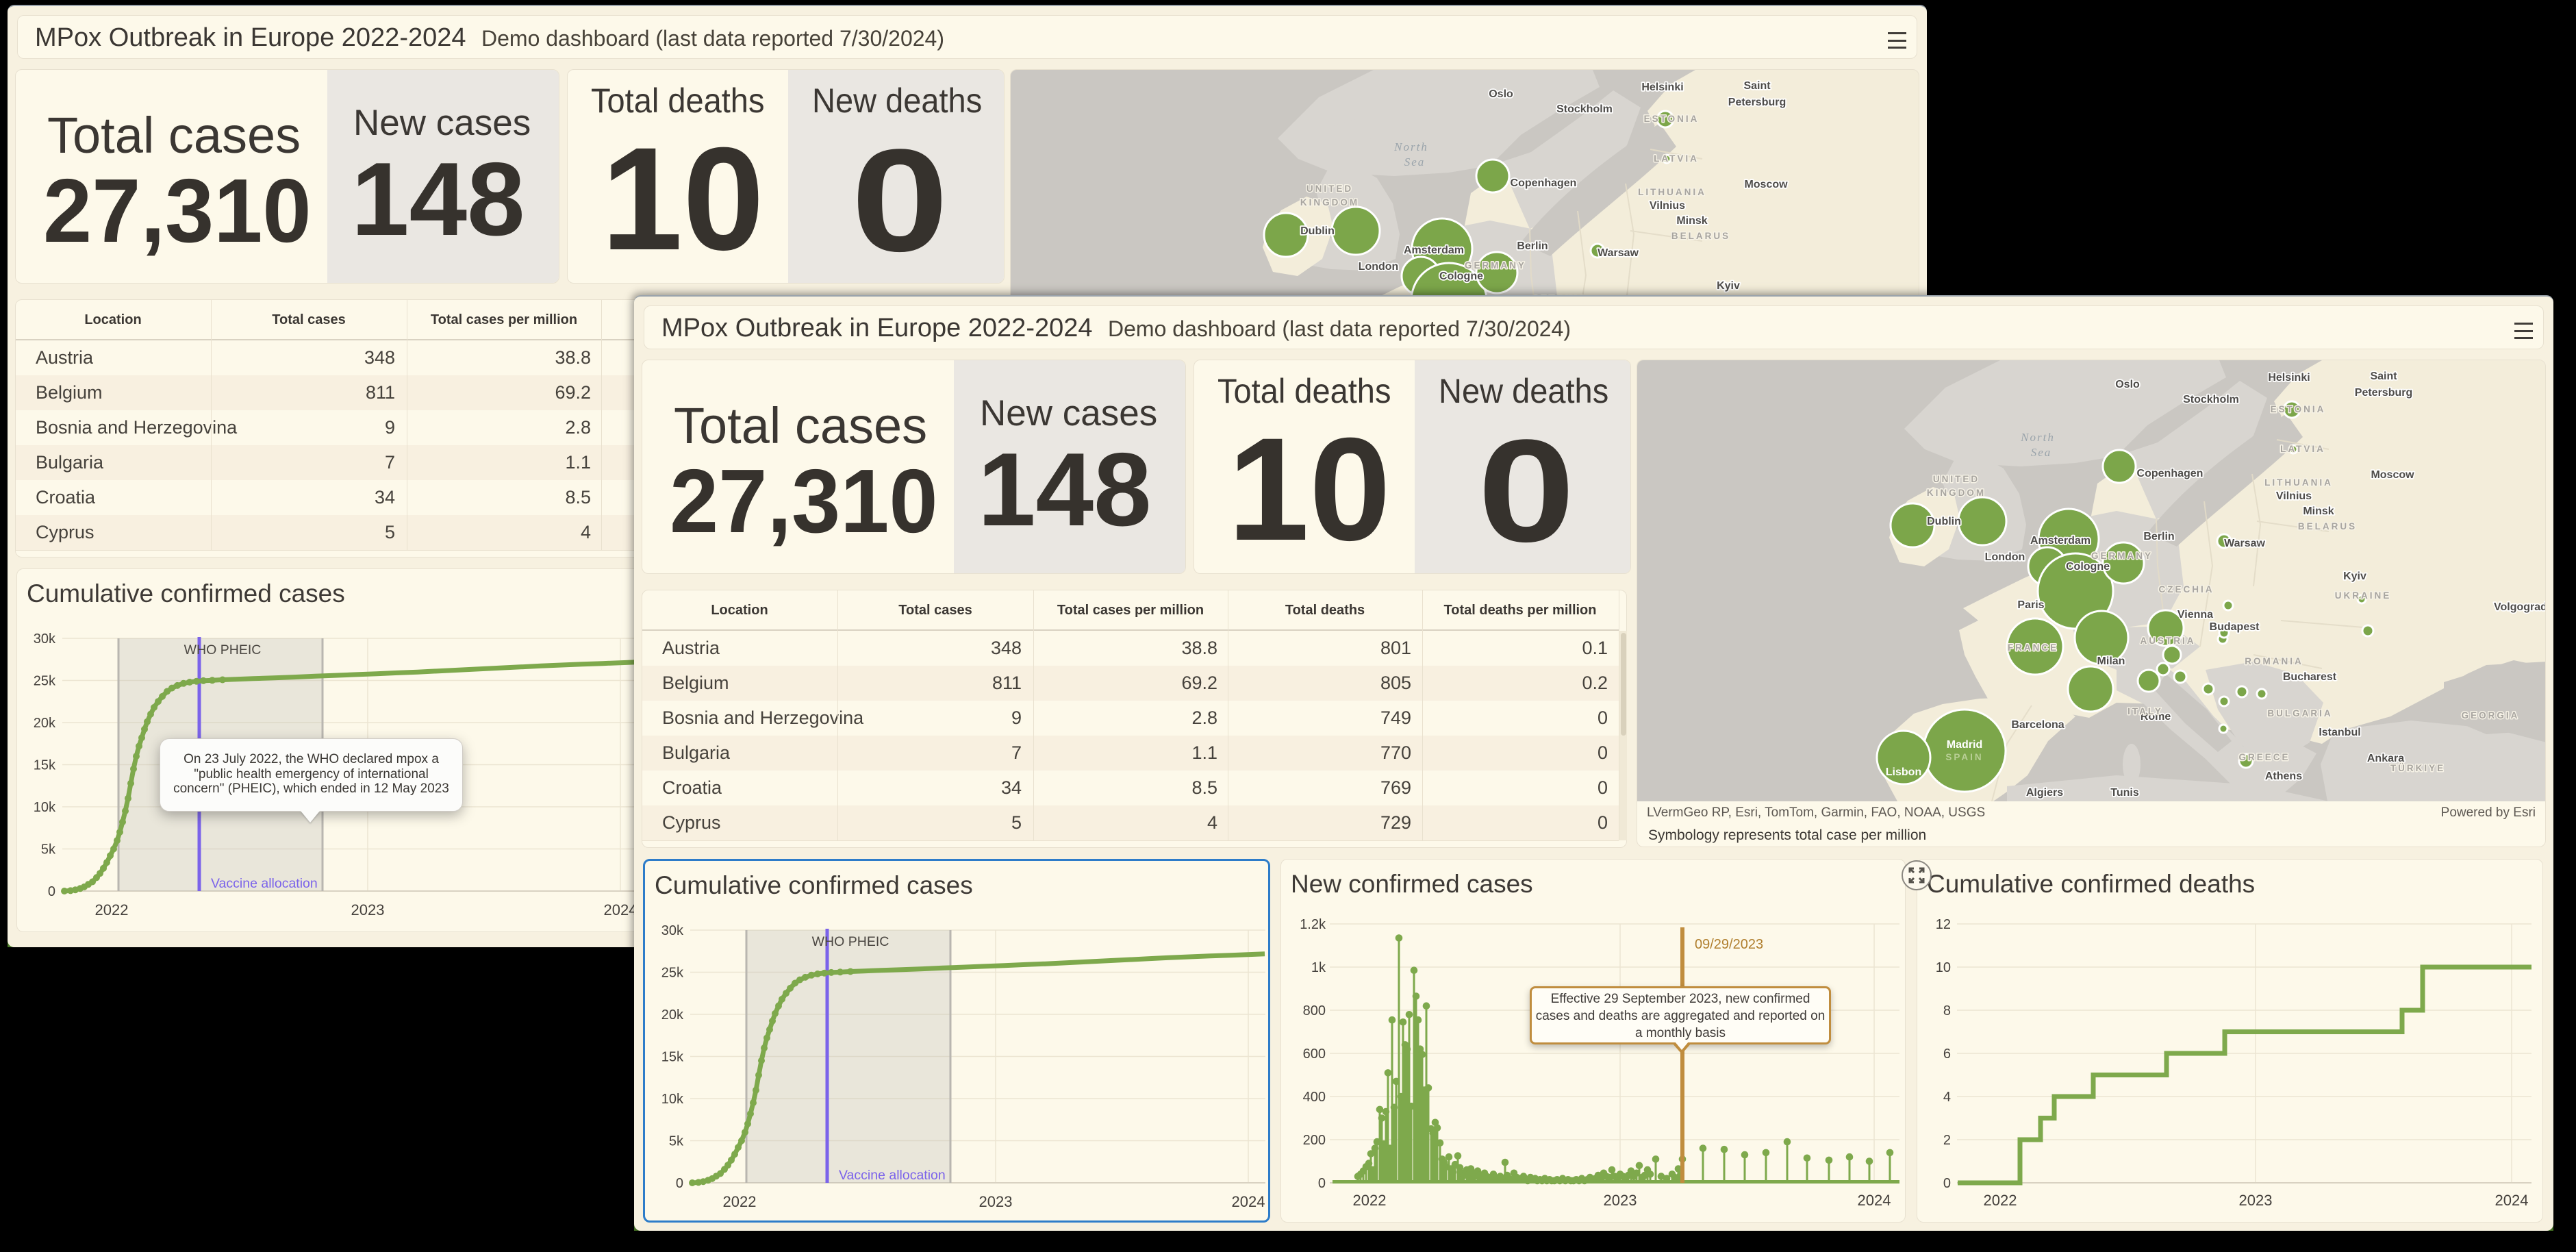 This screenshot has width=2576, height=1252. What do you see at coordinates (2299, 713) in the screenshot?
I see `svg-text: BULGARIA` at bounding box center [2299, 713].